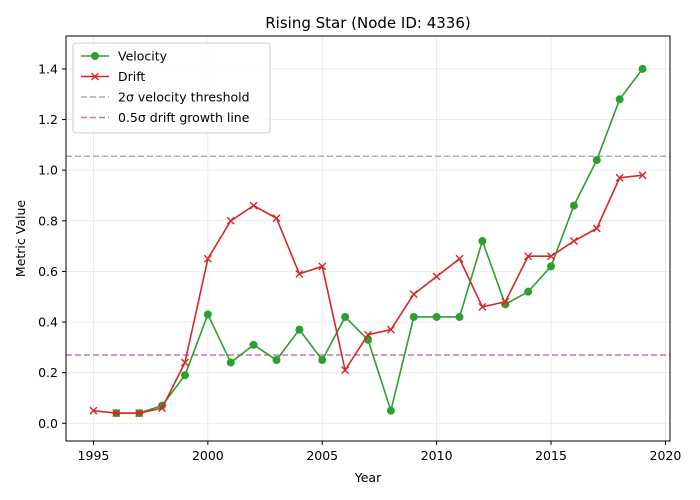  What do you see at coordinates (437, 455) in the screenshot?
I see `x-tick-label: 2010` at bounding box center [437, 455].